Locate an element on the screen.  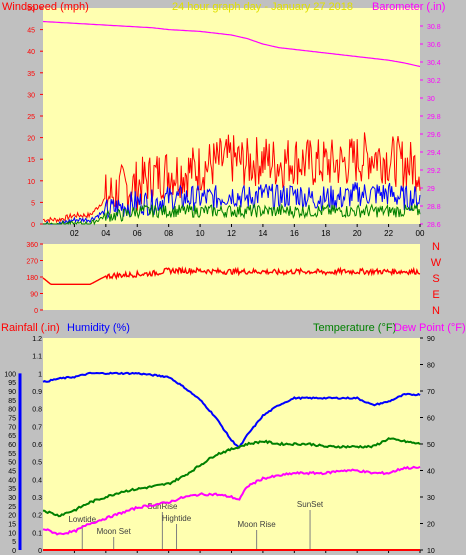
rainfall-tick-label: 1.1 is located at coordinates (37, 357).